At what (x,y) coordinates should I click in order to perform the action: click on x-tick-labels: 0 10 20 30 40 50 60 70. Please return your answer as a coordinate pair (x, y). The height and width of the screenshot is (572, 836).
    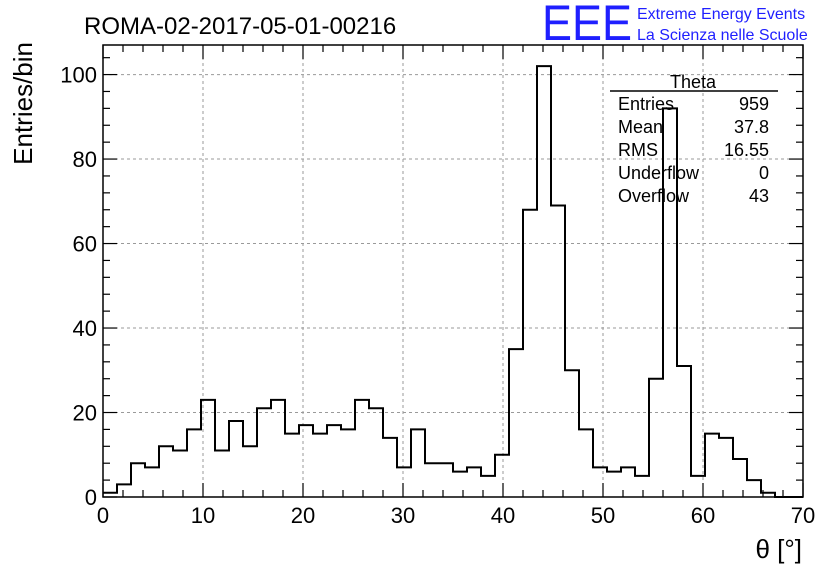
    Looking at the image, I should click on (456, 515).